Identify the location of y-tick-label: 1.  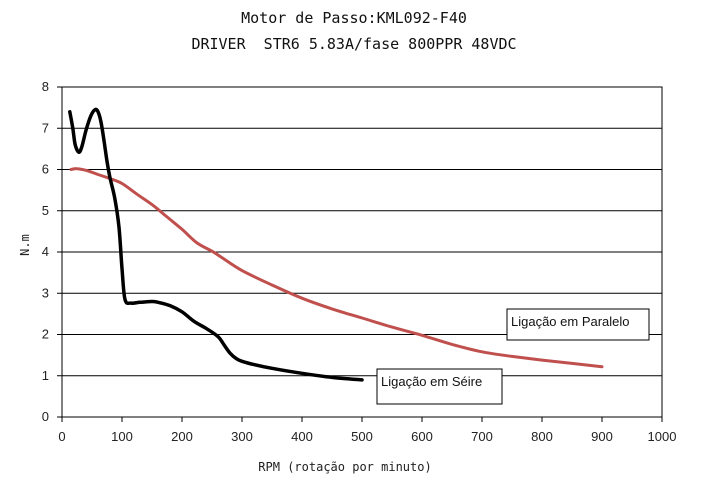
(45, 375).